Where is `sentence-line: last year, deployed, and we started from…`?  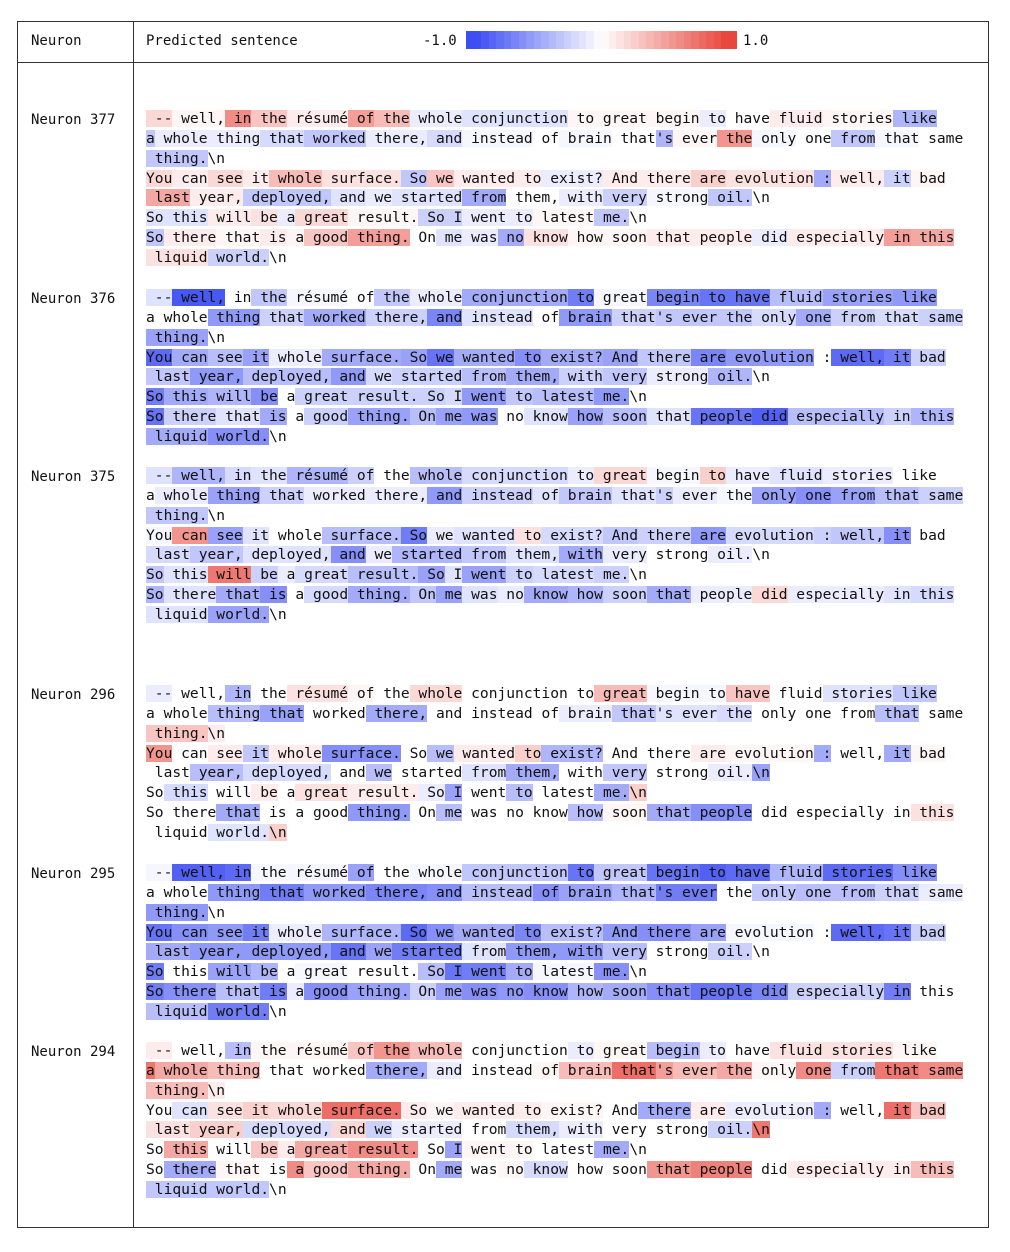 sentence-line: last year, deployed, and we started from… is located at coordinates (566, 773).